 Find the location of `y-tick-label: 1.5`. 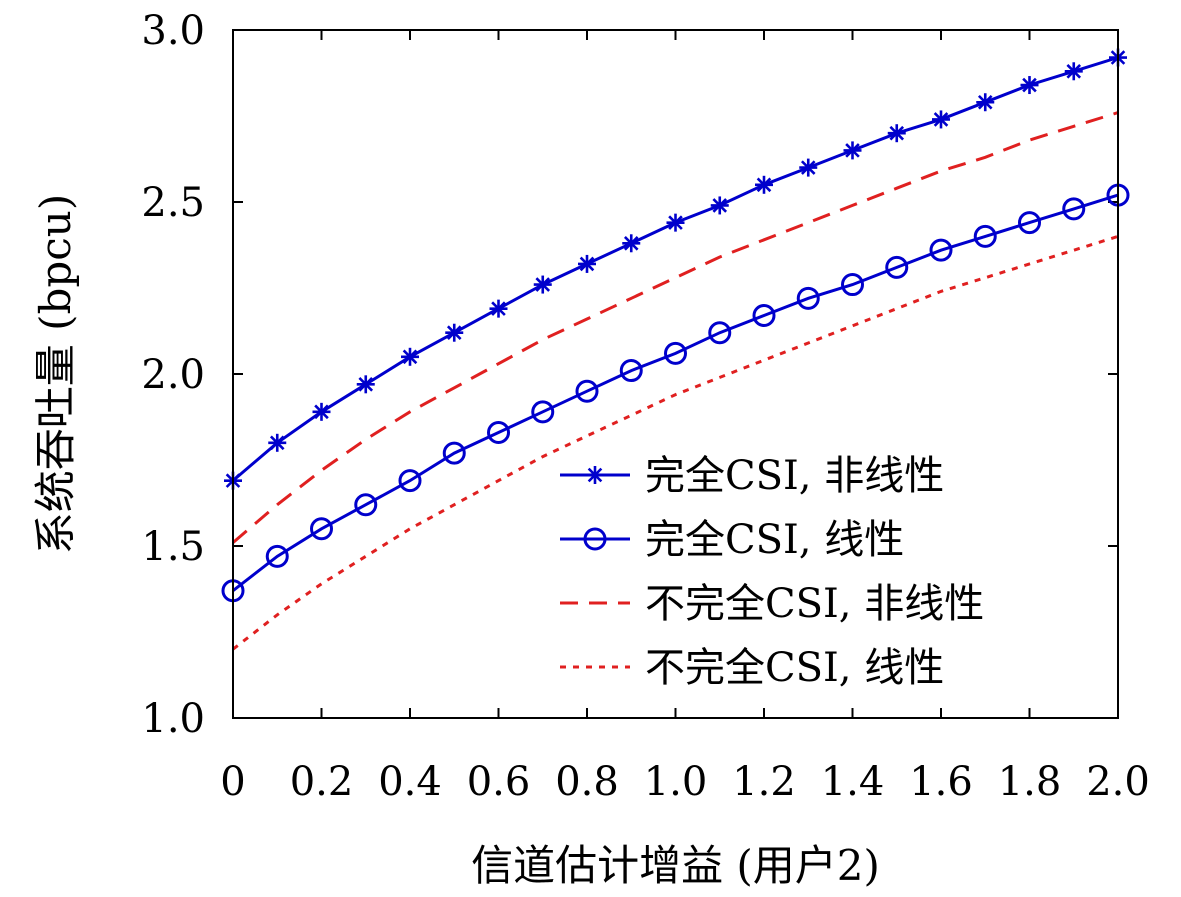

y-tick-label: 1.5 is located at coordinates (173, 547).